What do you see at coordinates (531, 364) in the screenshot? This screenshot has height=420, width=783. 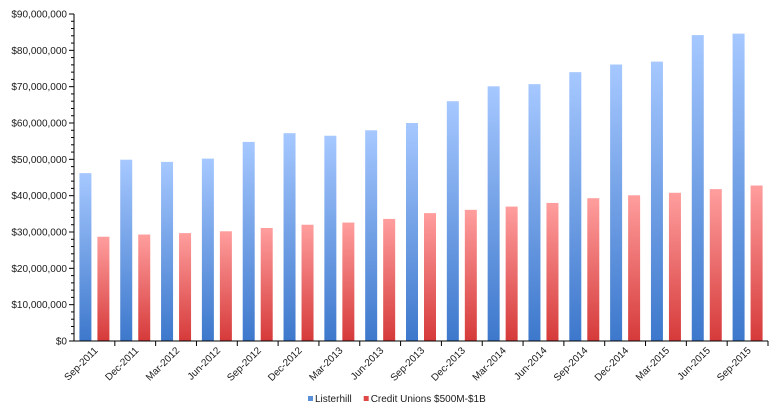 I see `x-tick-label: Jun-2014` at bounding box center [531, 364].